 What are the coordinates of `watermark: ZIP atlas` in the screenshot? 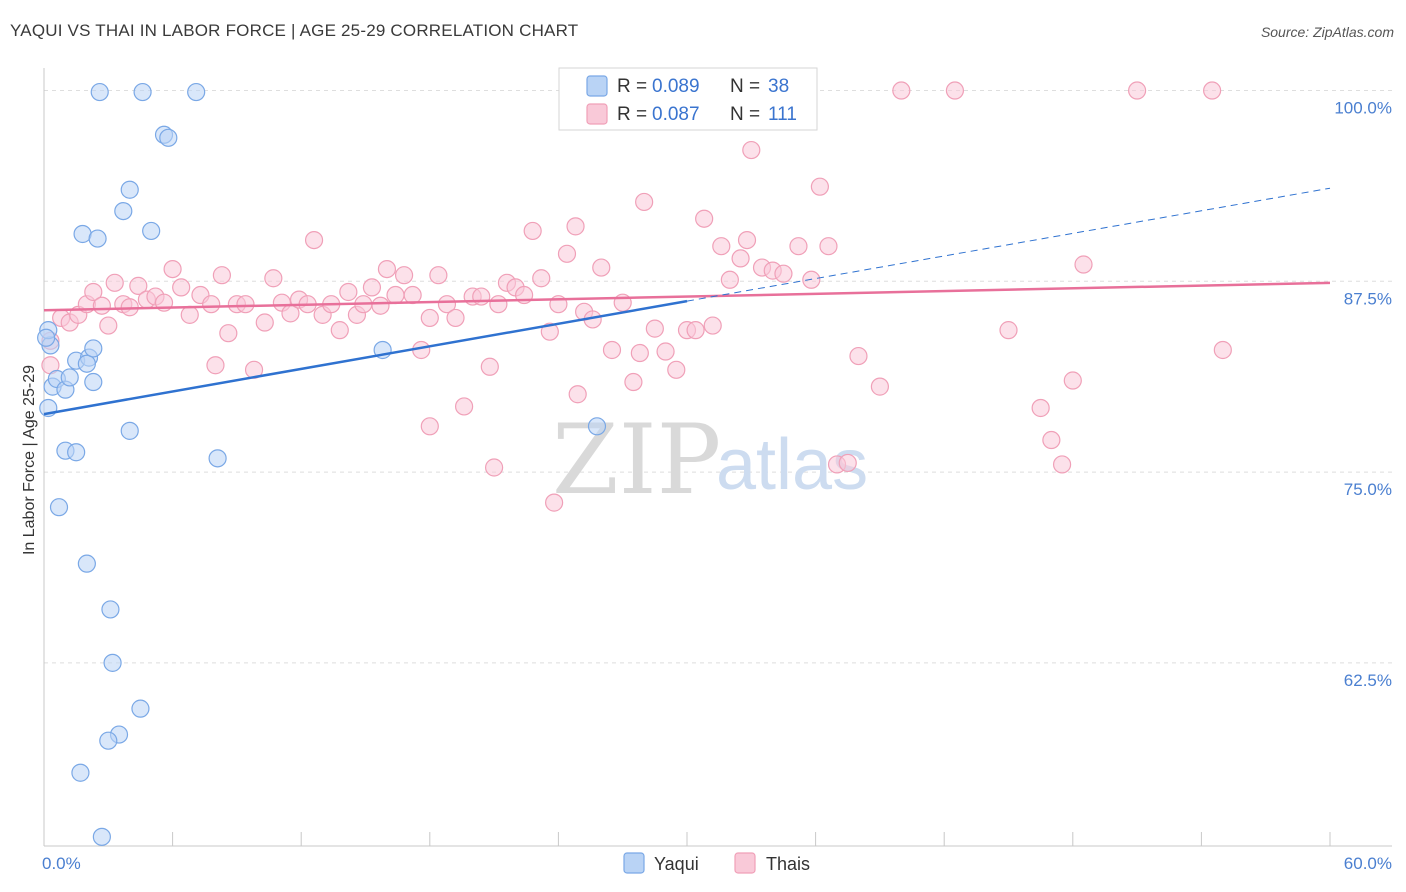 It's located at (710, 460).